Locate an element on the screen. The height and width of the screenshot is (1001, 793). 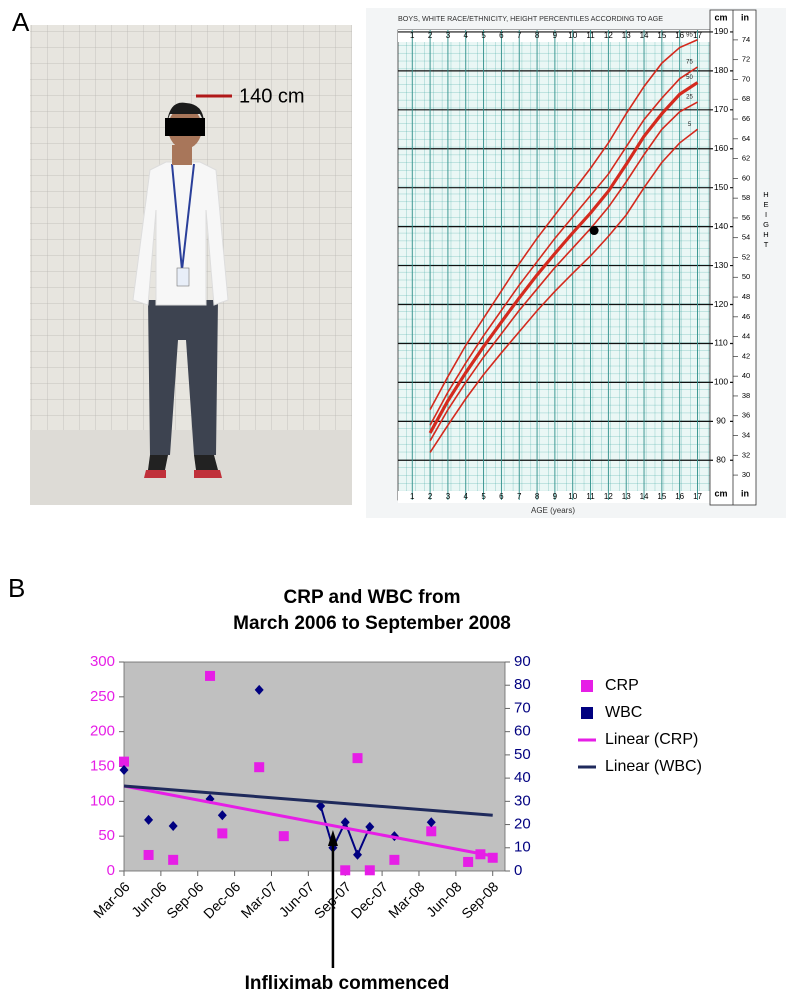
y-axis-label: HEIGHT is located at coordinates (766, 219).